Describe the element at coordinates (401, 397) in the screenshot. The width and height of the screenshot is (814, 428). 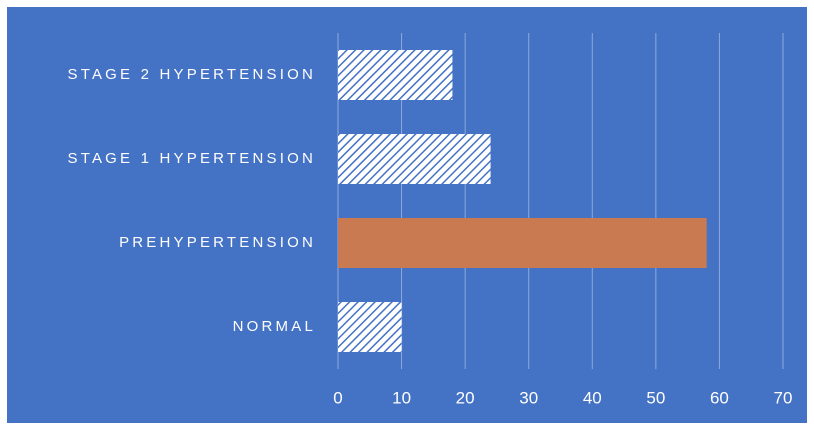
I see `x-tick-label: 10` at that location.